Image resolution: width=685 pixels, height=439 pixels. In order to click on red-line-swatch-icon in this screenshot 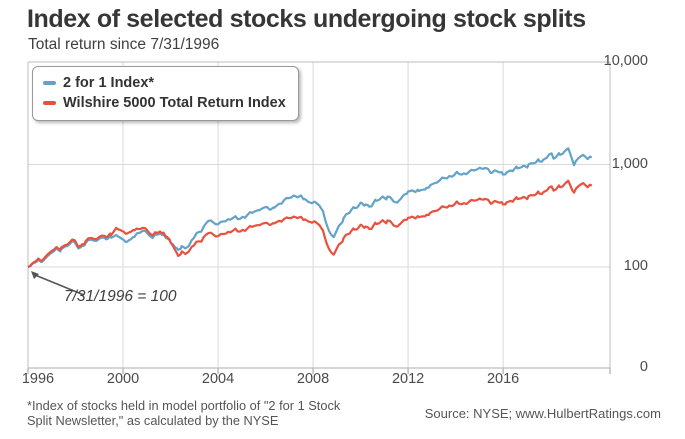, I will do `click(49, 103)`.